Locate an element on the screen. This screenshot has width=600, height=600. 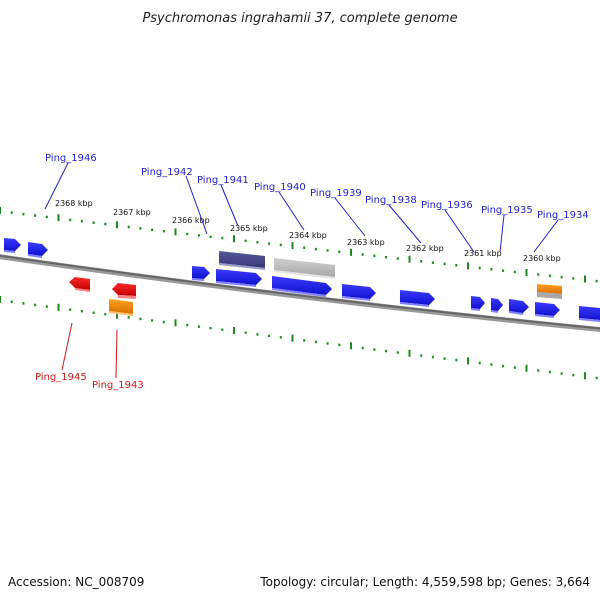
gene-label: Ping_1939 is located at coordinates (336, 193).